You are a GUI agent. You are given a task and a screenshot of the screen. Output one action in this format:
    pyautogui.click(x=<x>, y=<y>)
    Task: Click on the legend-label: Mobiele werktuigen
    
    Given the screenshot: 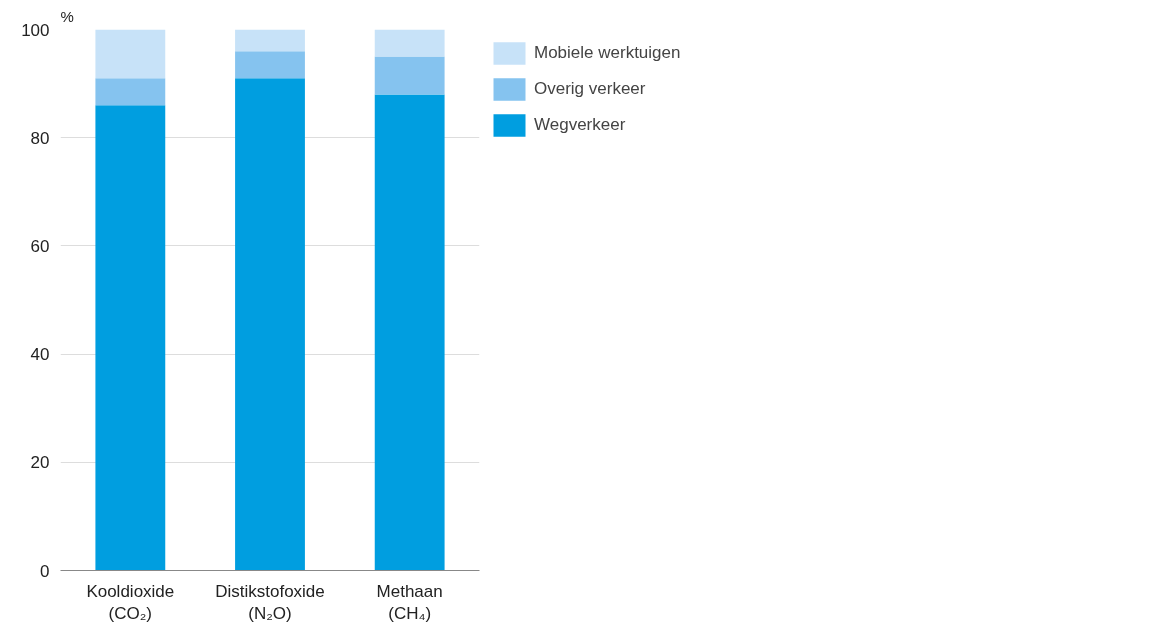 What is the action you would take?
    pyautogui.click(x=607, y=53)
    